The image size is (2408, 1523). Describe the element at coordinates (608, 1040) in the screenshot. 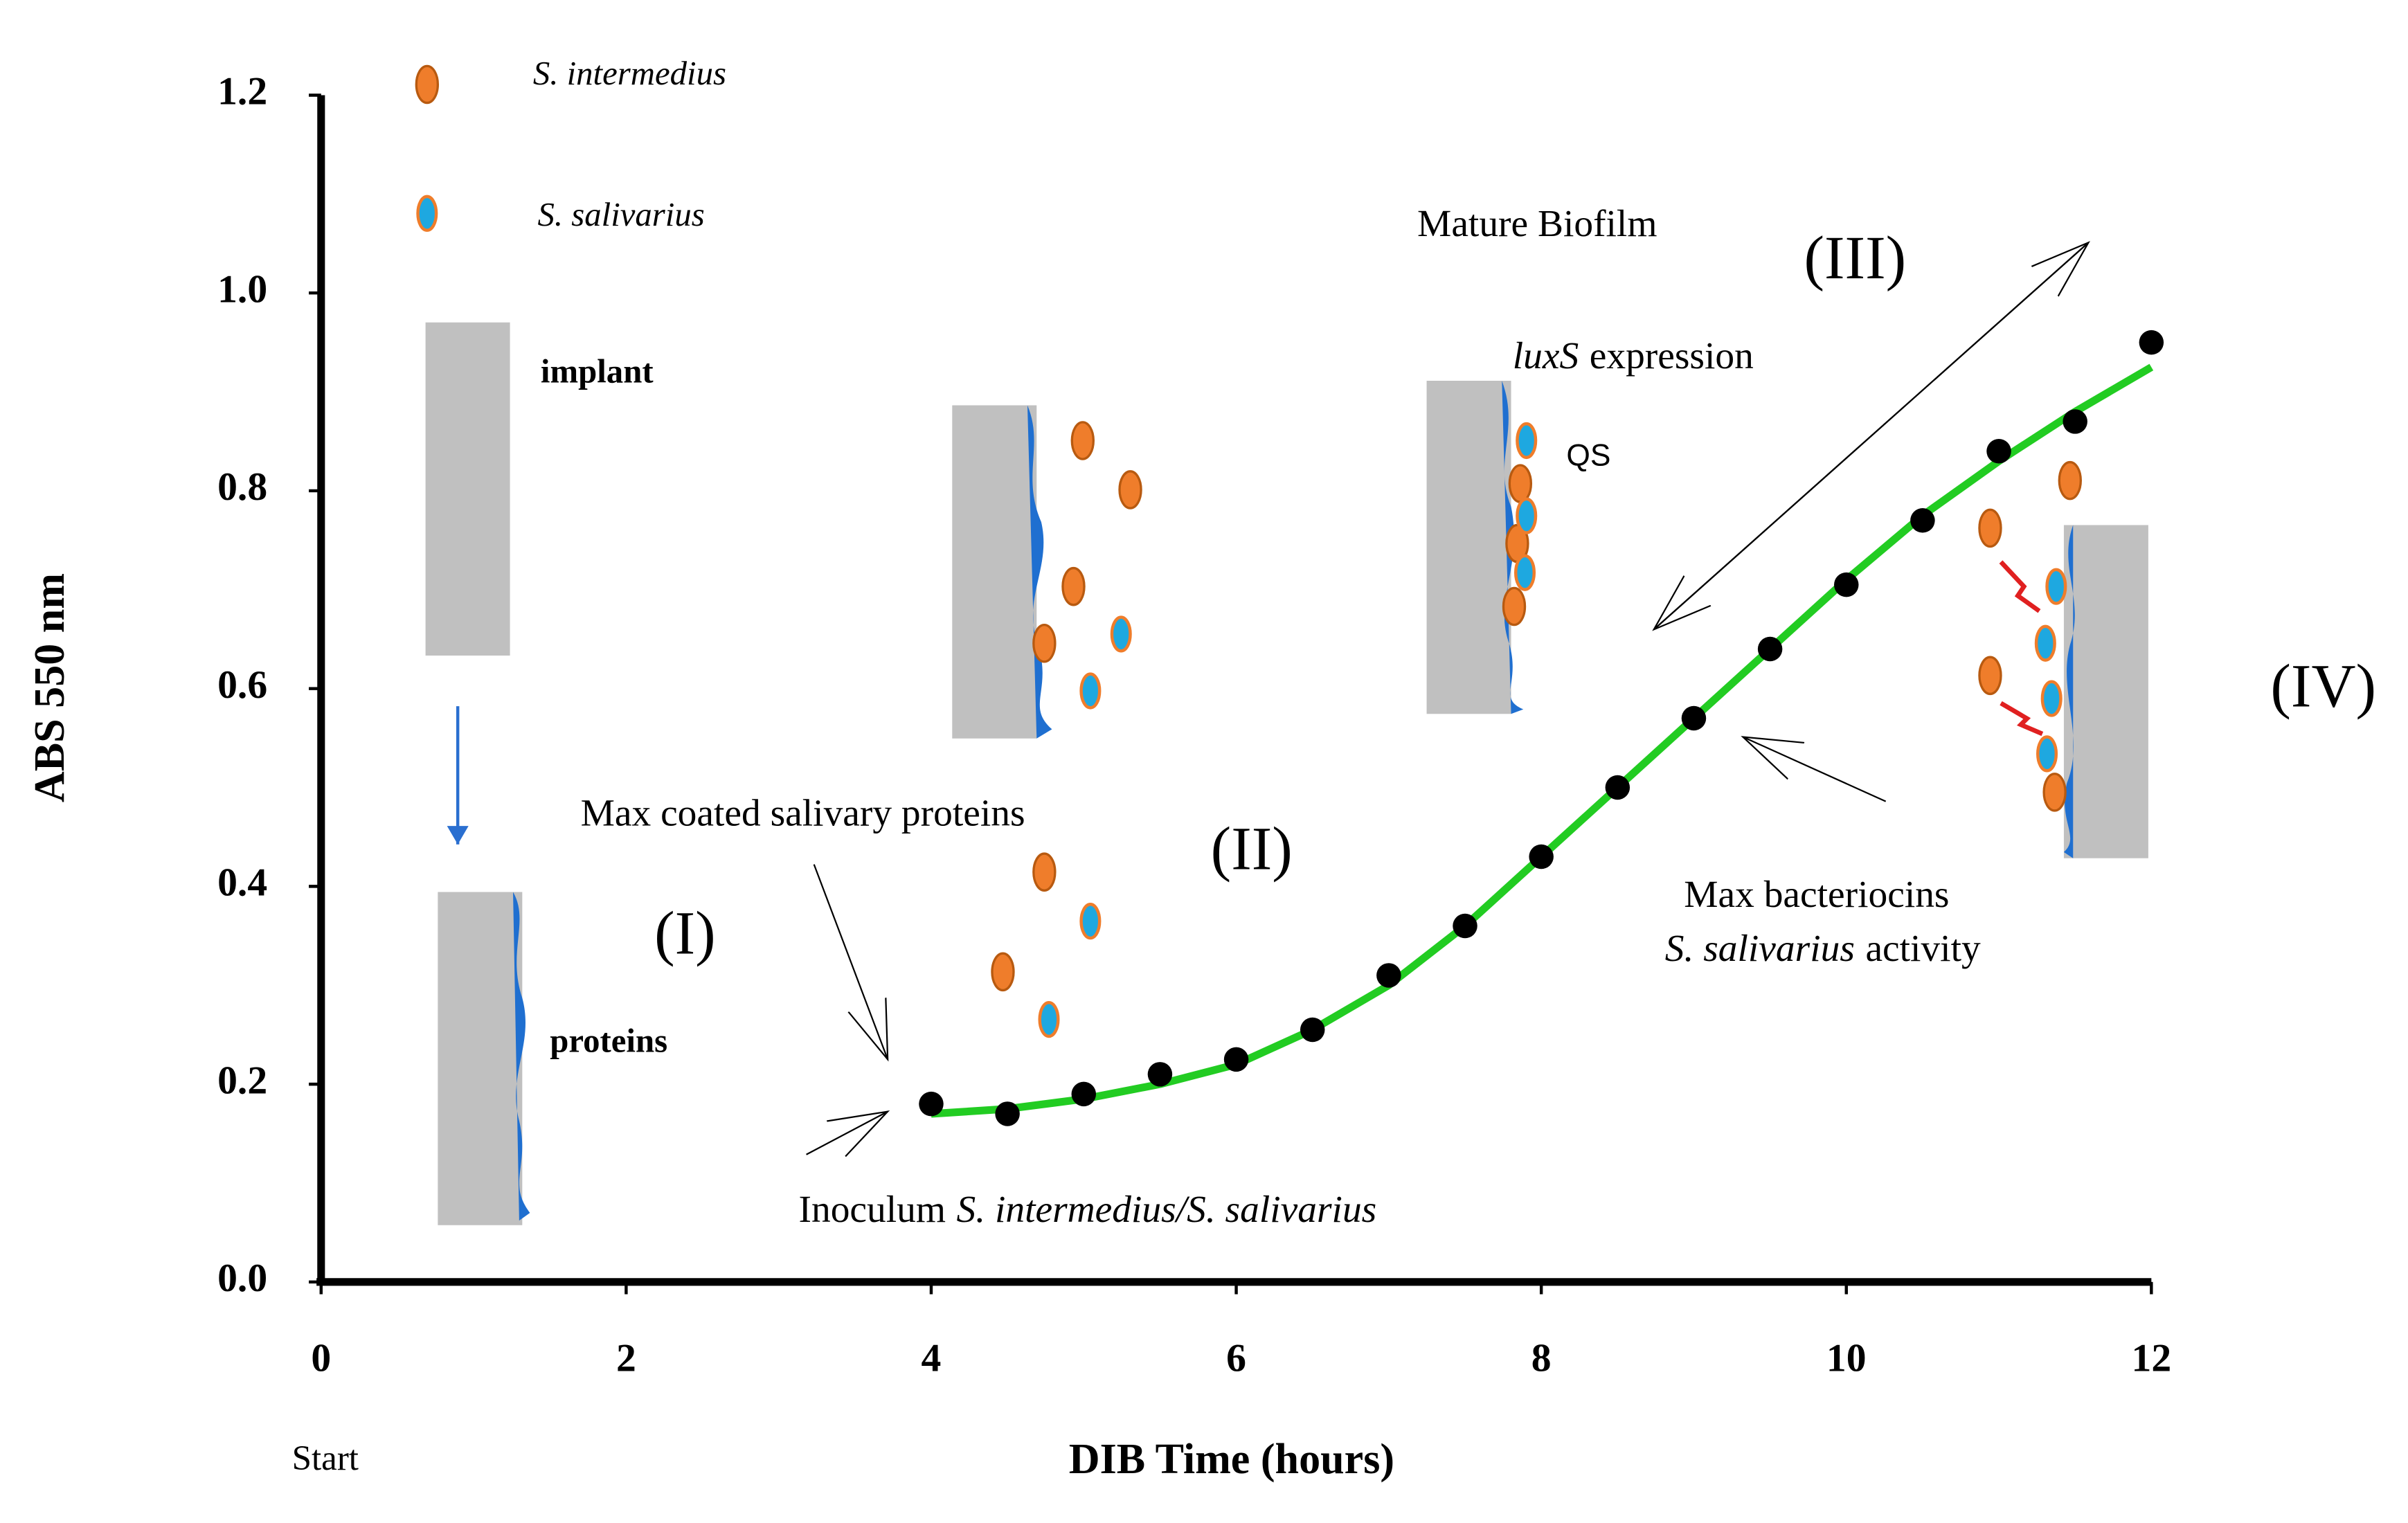

I see `annotation: proteins` at that location.